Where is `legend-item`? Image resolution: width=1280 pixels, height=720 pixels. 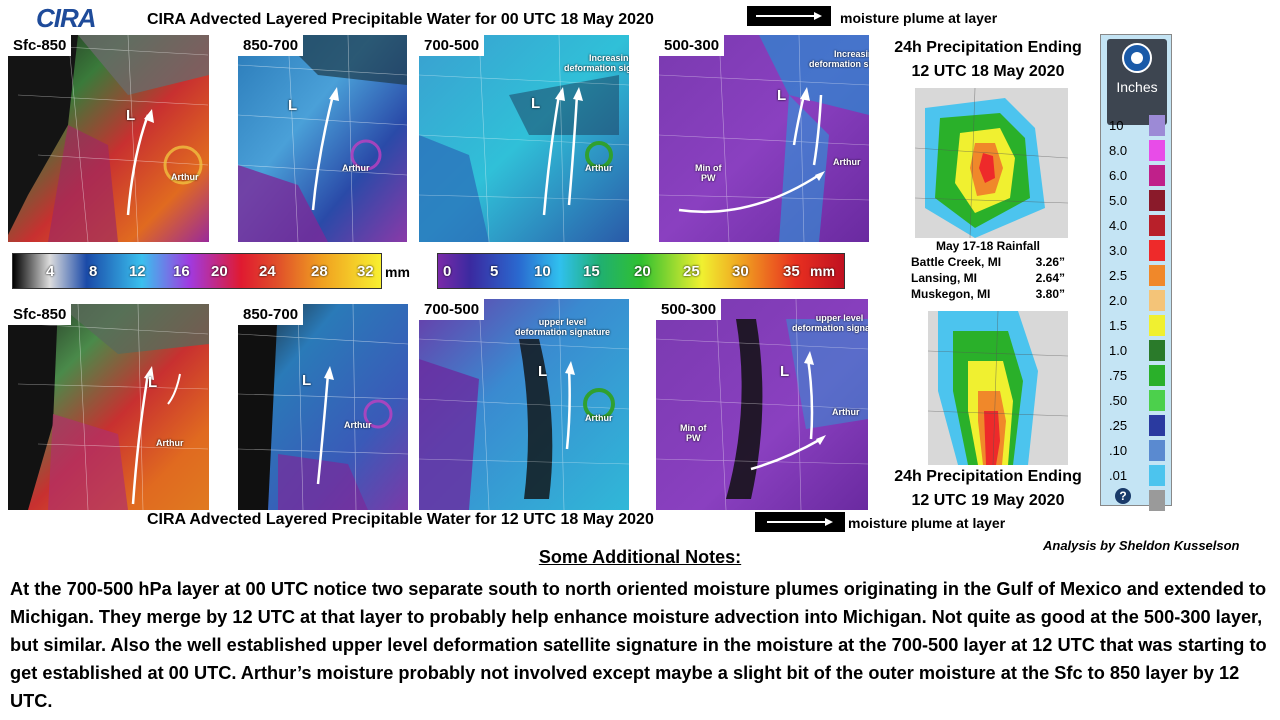
legend-item is located at coordinates (1137, 500).